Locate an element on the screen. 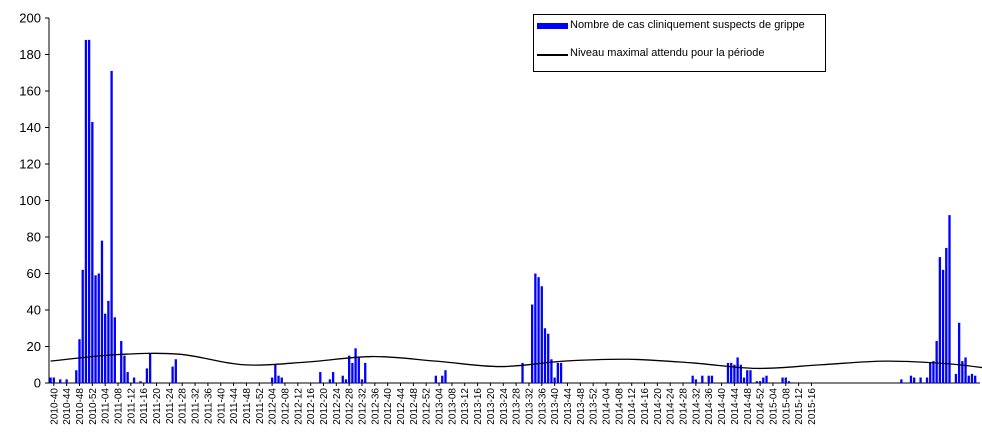 Image resolution: width=982 pixels, height=432 pixels. x-tick-label: 2012-28 is located at coordinates (350, 406).